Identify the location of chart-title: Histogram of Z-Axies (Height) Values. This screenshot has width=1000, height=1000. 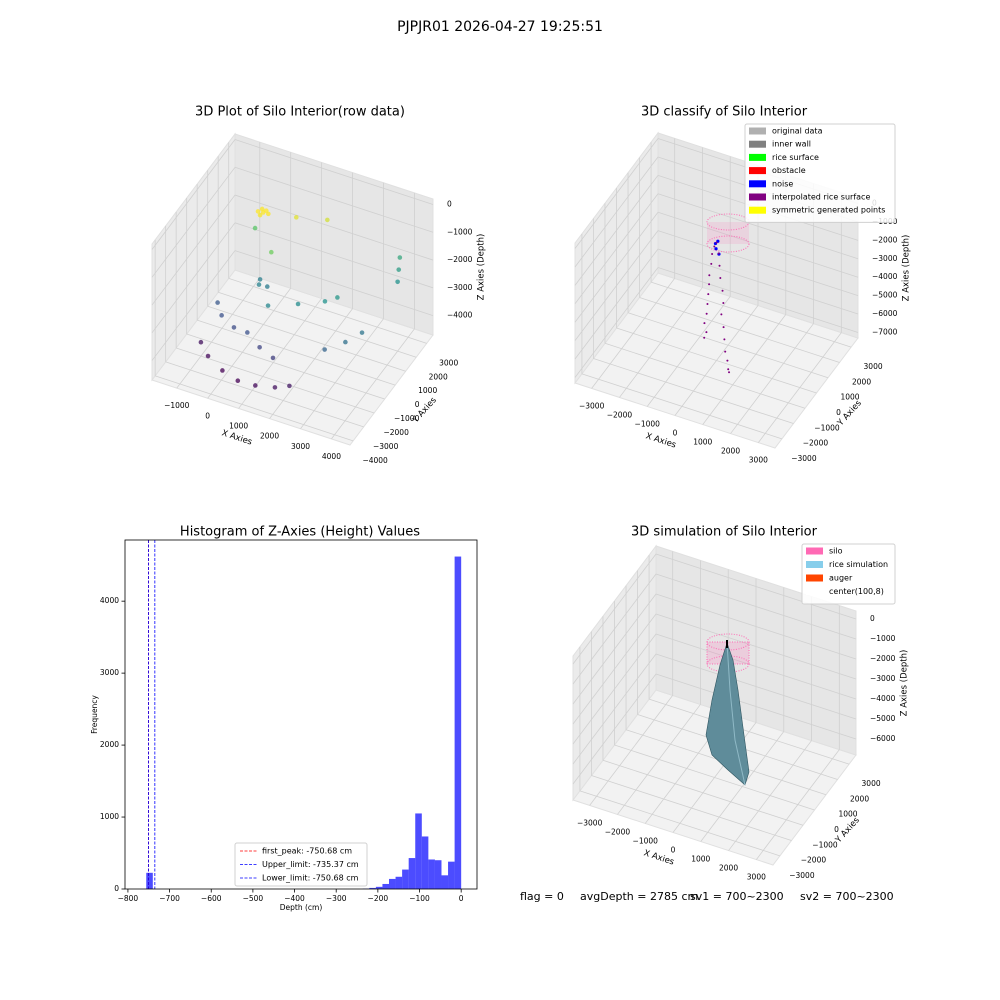
(300, 532).